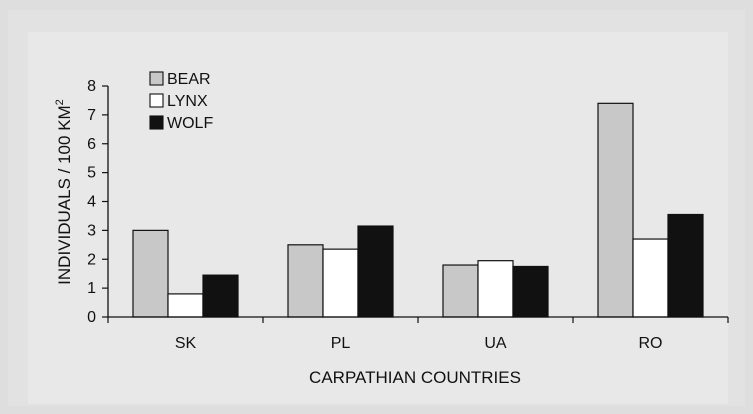 Image resolution: width=753 pixels, height=414 pixels. What do you see at coordinates (156, 78) in the screenshot?
I see `legend-swatch-bear` at bounding box center [156, 78].